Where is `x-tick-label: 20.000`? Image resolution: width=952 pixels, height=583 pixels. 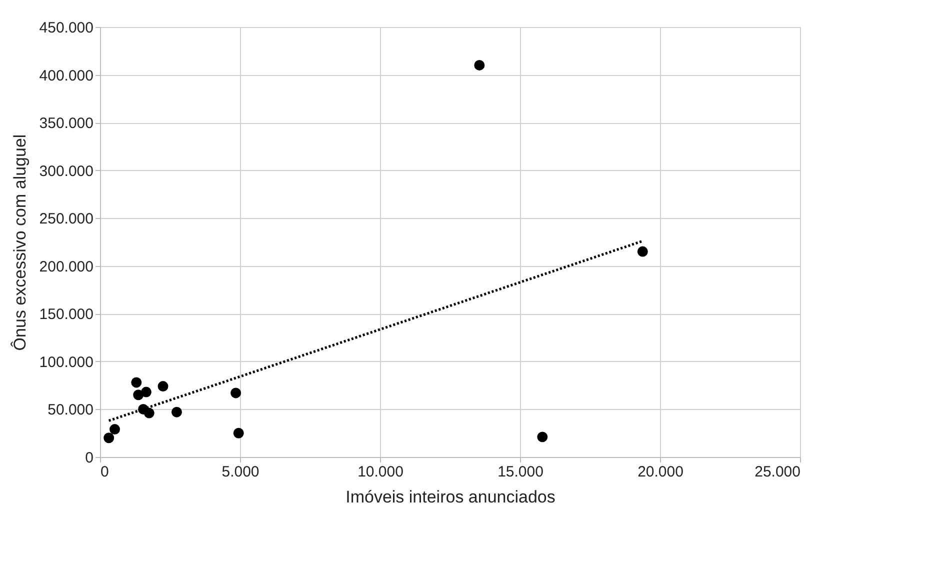
x-tick-label: 20.000 is located at coordinates (661, 472).